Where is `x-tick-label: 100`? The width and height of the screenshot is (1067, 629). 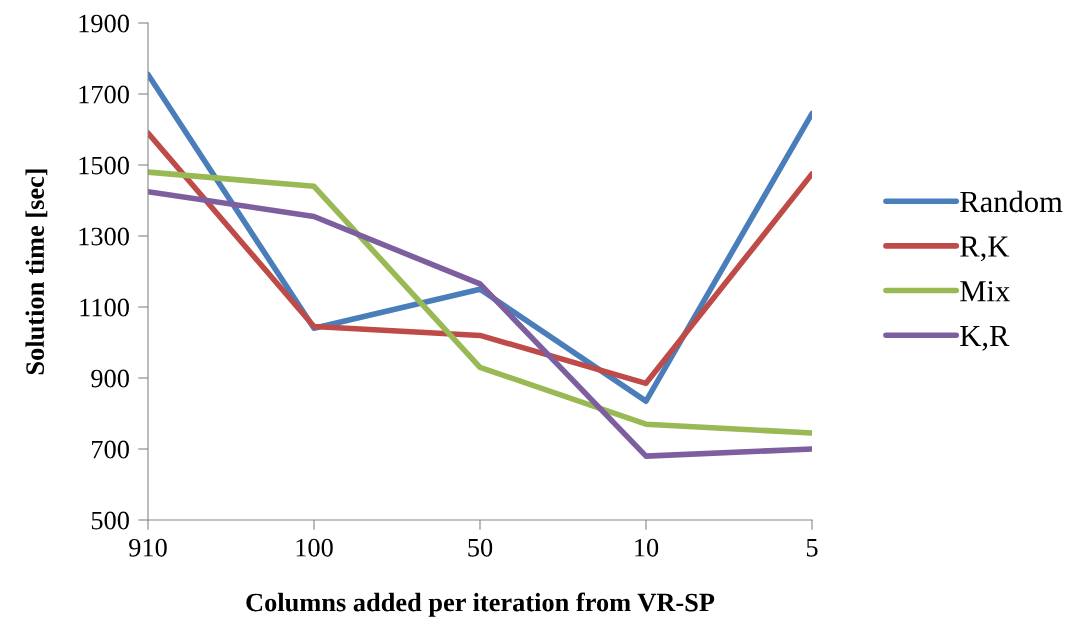 x-tick-label: 100 is located at coordinates (314, 547).